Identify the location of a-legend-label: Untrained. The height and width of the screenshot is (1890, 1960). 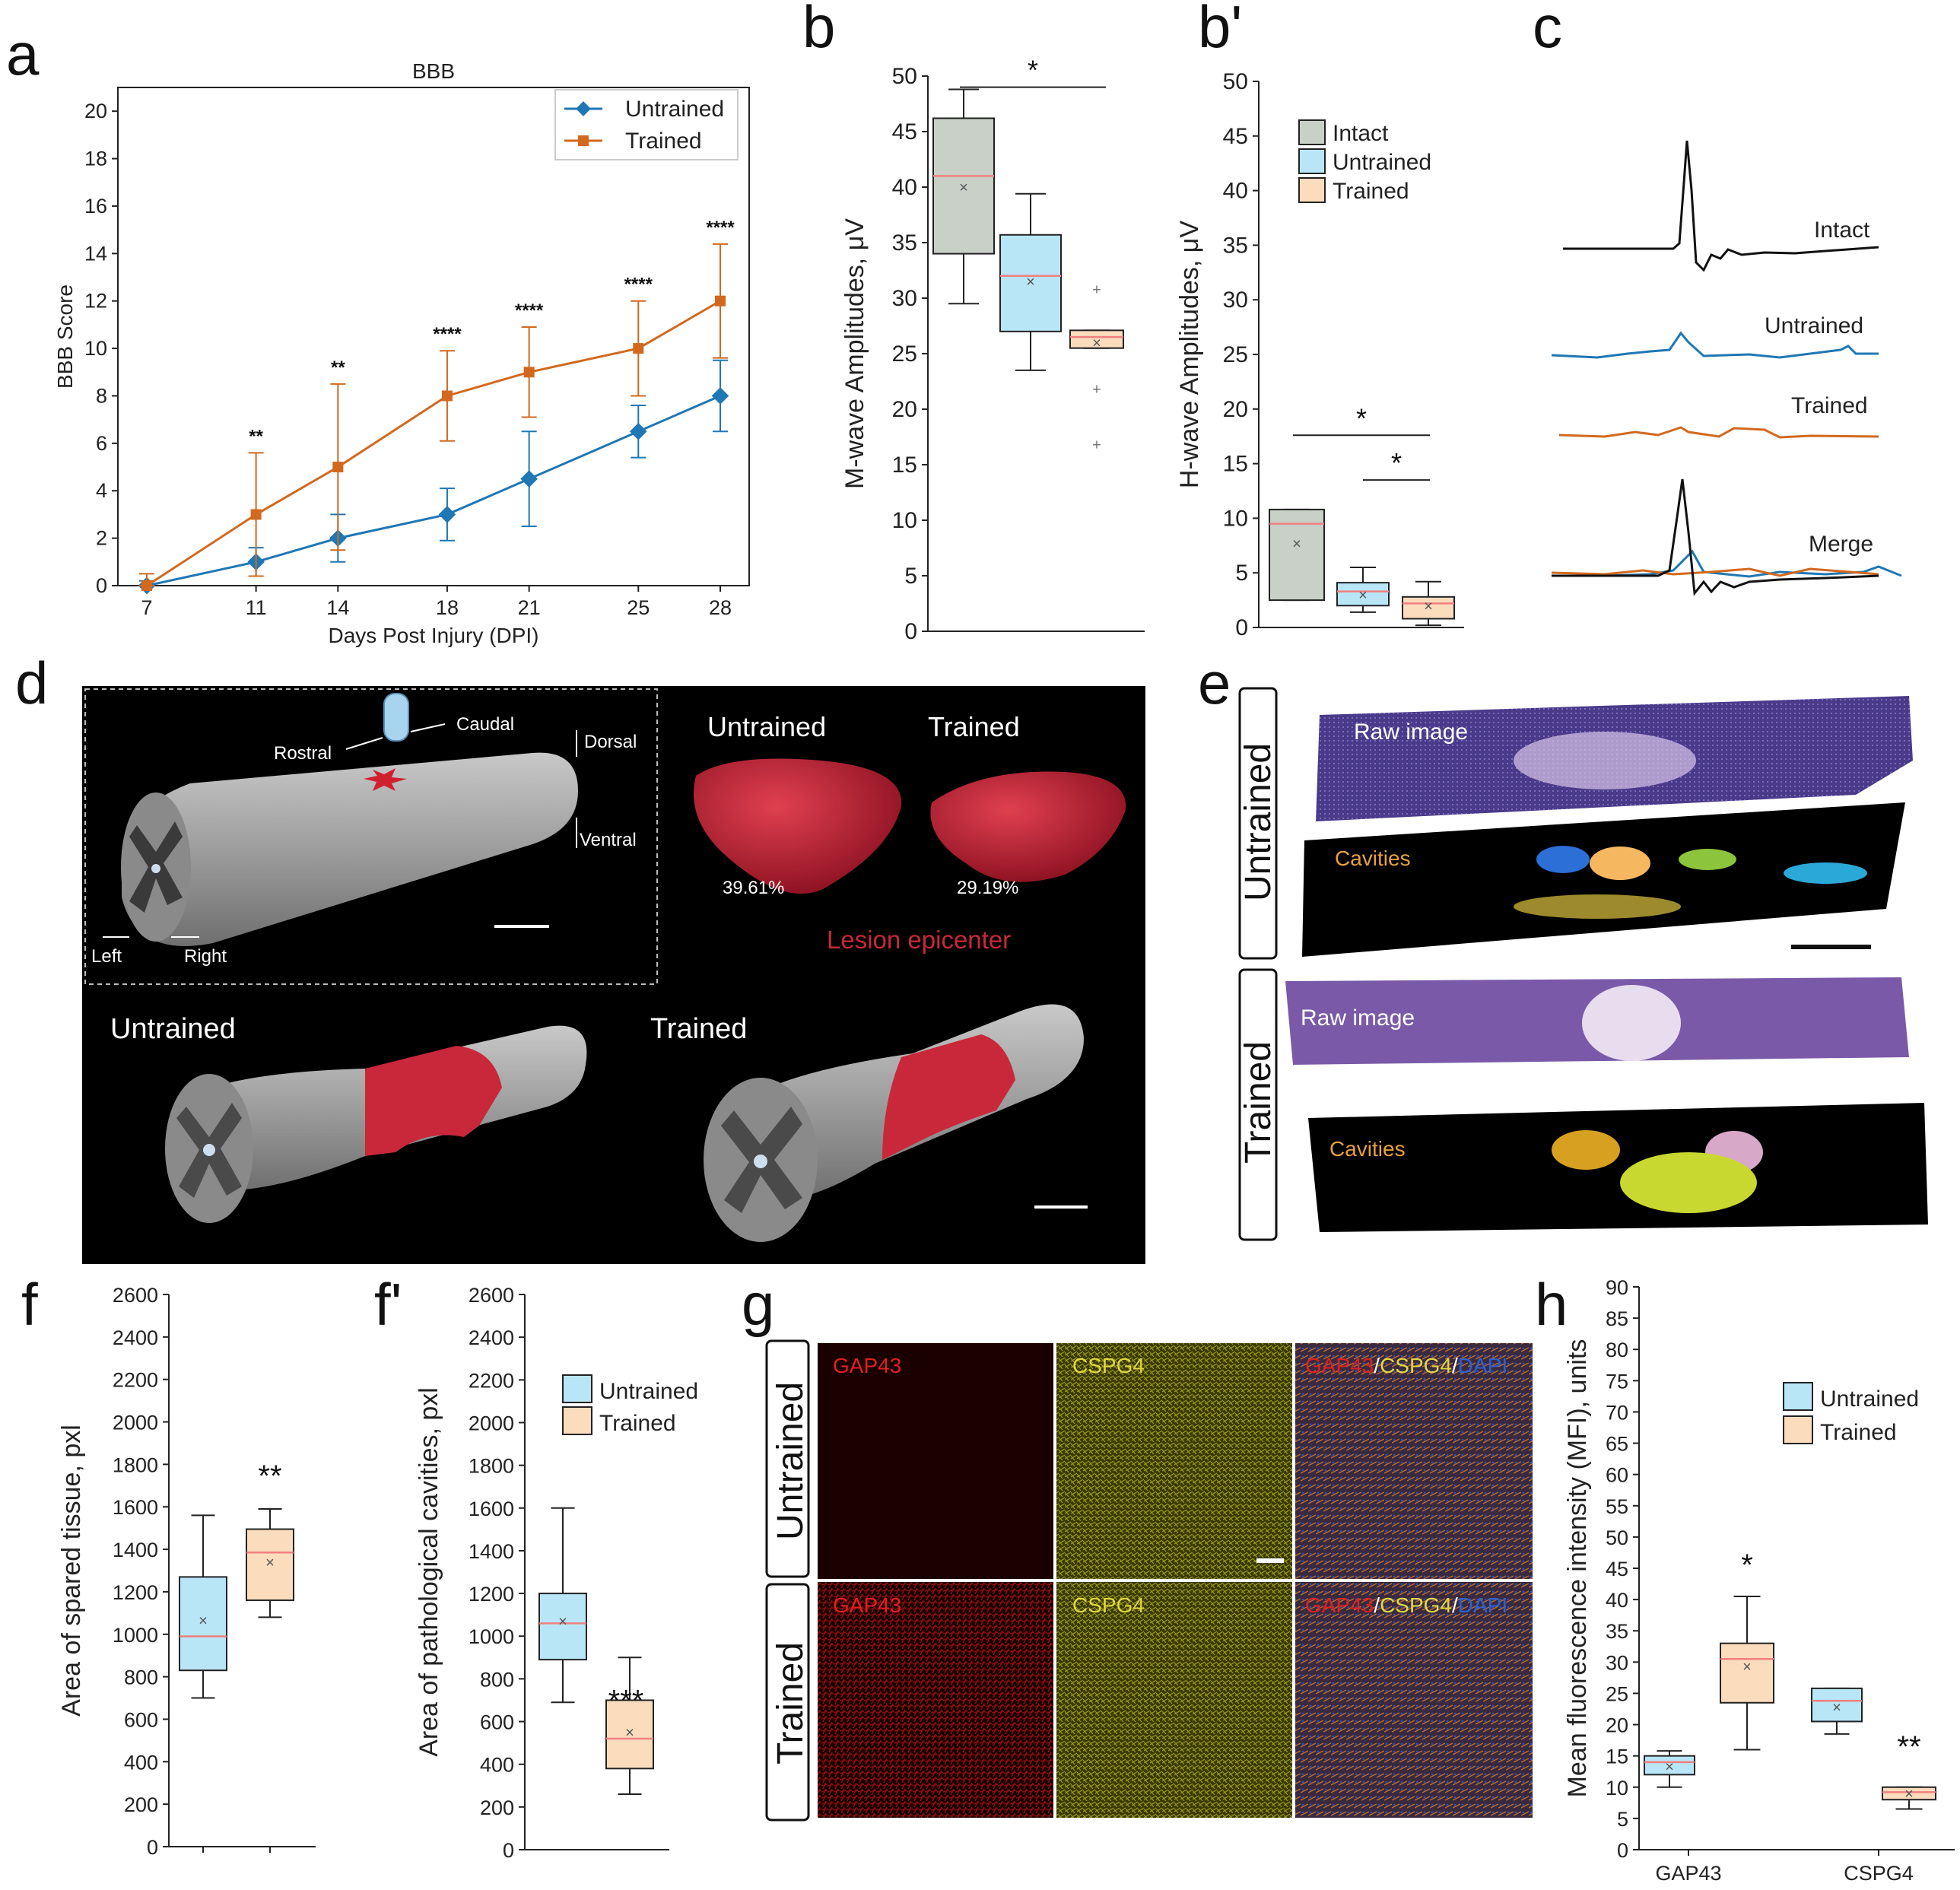
(674, 109).